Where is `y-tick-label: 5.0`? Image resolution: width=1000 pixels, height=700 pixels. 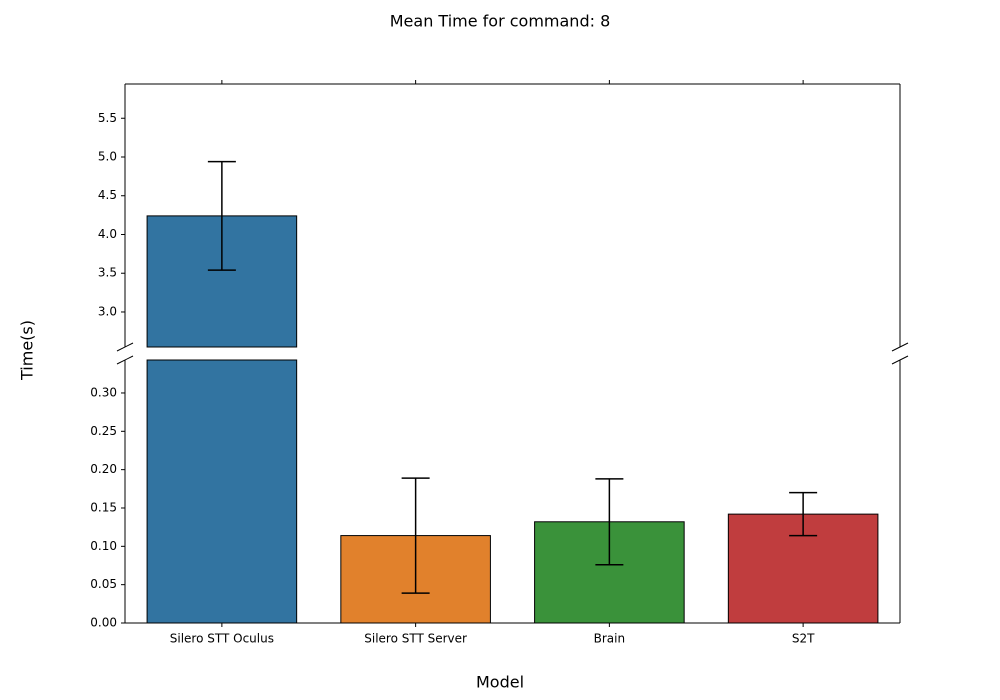 y-tick-label: 5.0 is located at coordinates (107, 156).